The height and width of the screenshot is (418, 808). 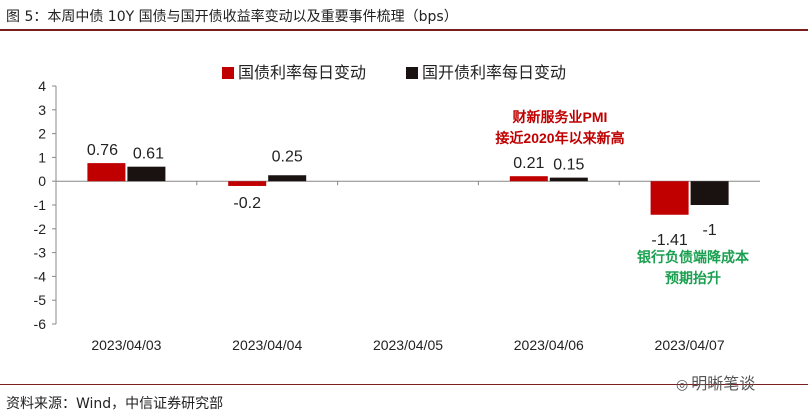 I want to click on wechat-icon: ◎, so click(x=682, y=385).